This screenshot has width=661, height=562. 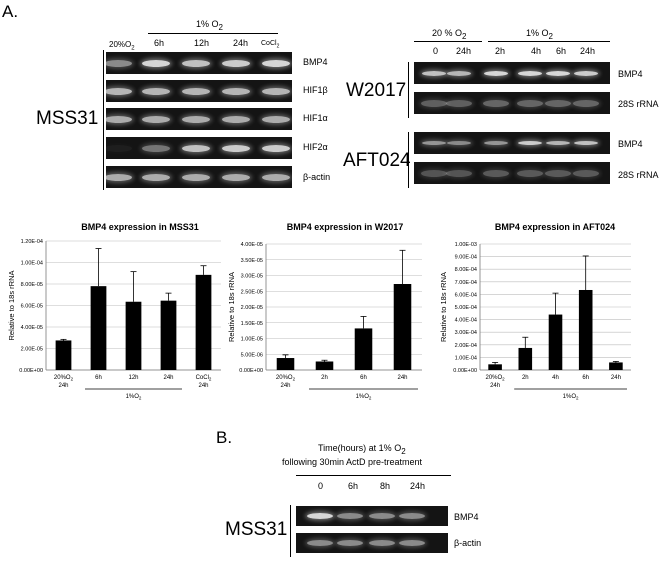 I want to click on aft024-gel-bmp4, so click(x=512, y=143).